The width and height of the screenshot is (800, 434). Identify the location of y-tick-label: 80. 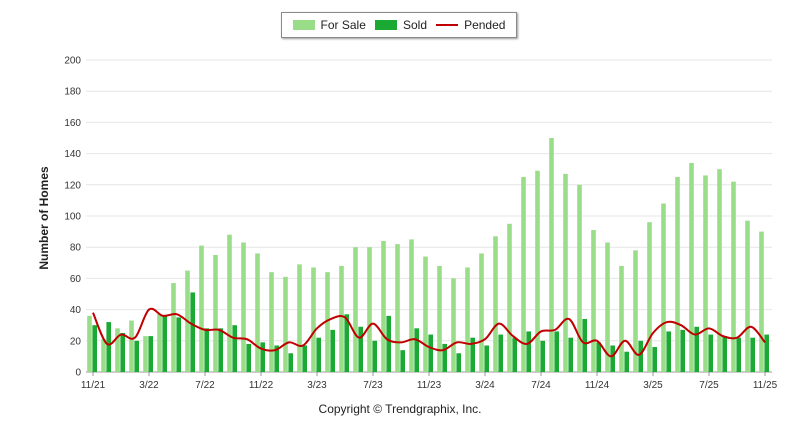
(76, 248).